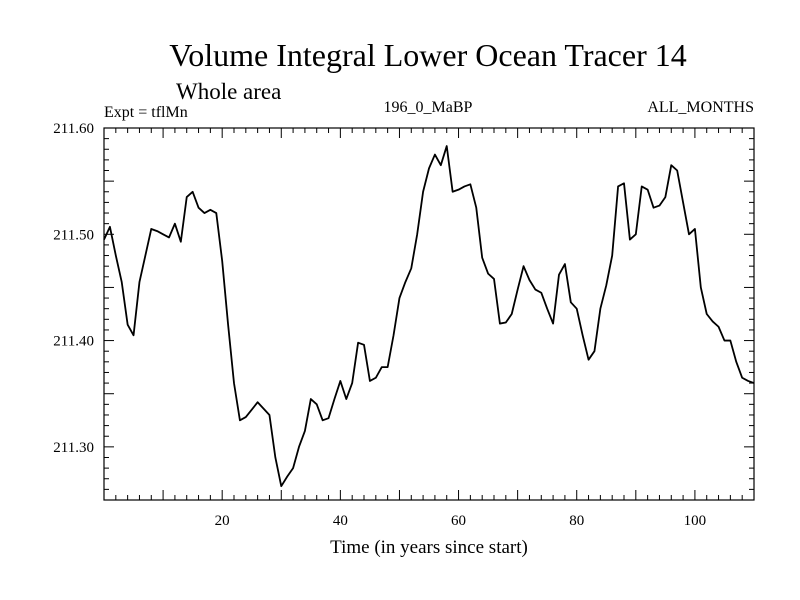 Image resolution: width=800 pixels, height=600 pixels. What do you see at coordinates (228, 91) in the screenshot?
I see `chart-subtitle: Whole area` at bounding box center [228, 91].